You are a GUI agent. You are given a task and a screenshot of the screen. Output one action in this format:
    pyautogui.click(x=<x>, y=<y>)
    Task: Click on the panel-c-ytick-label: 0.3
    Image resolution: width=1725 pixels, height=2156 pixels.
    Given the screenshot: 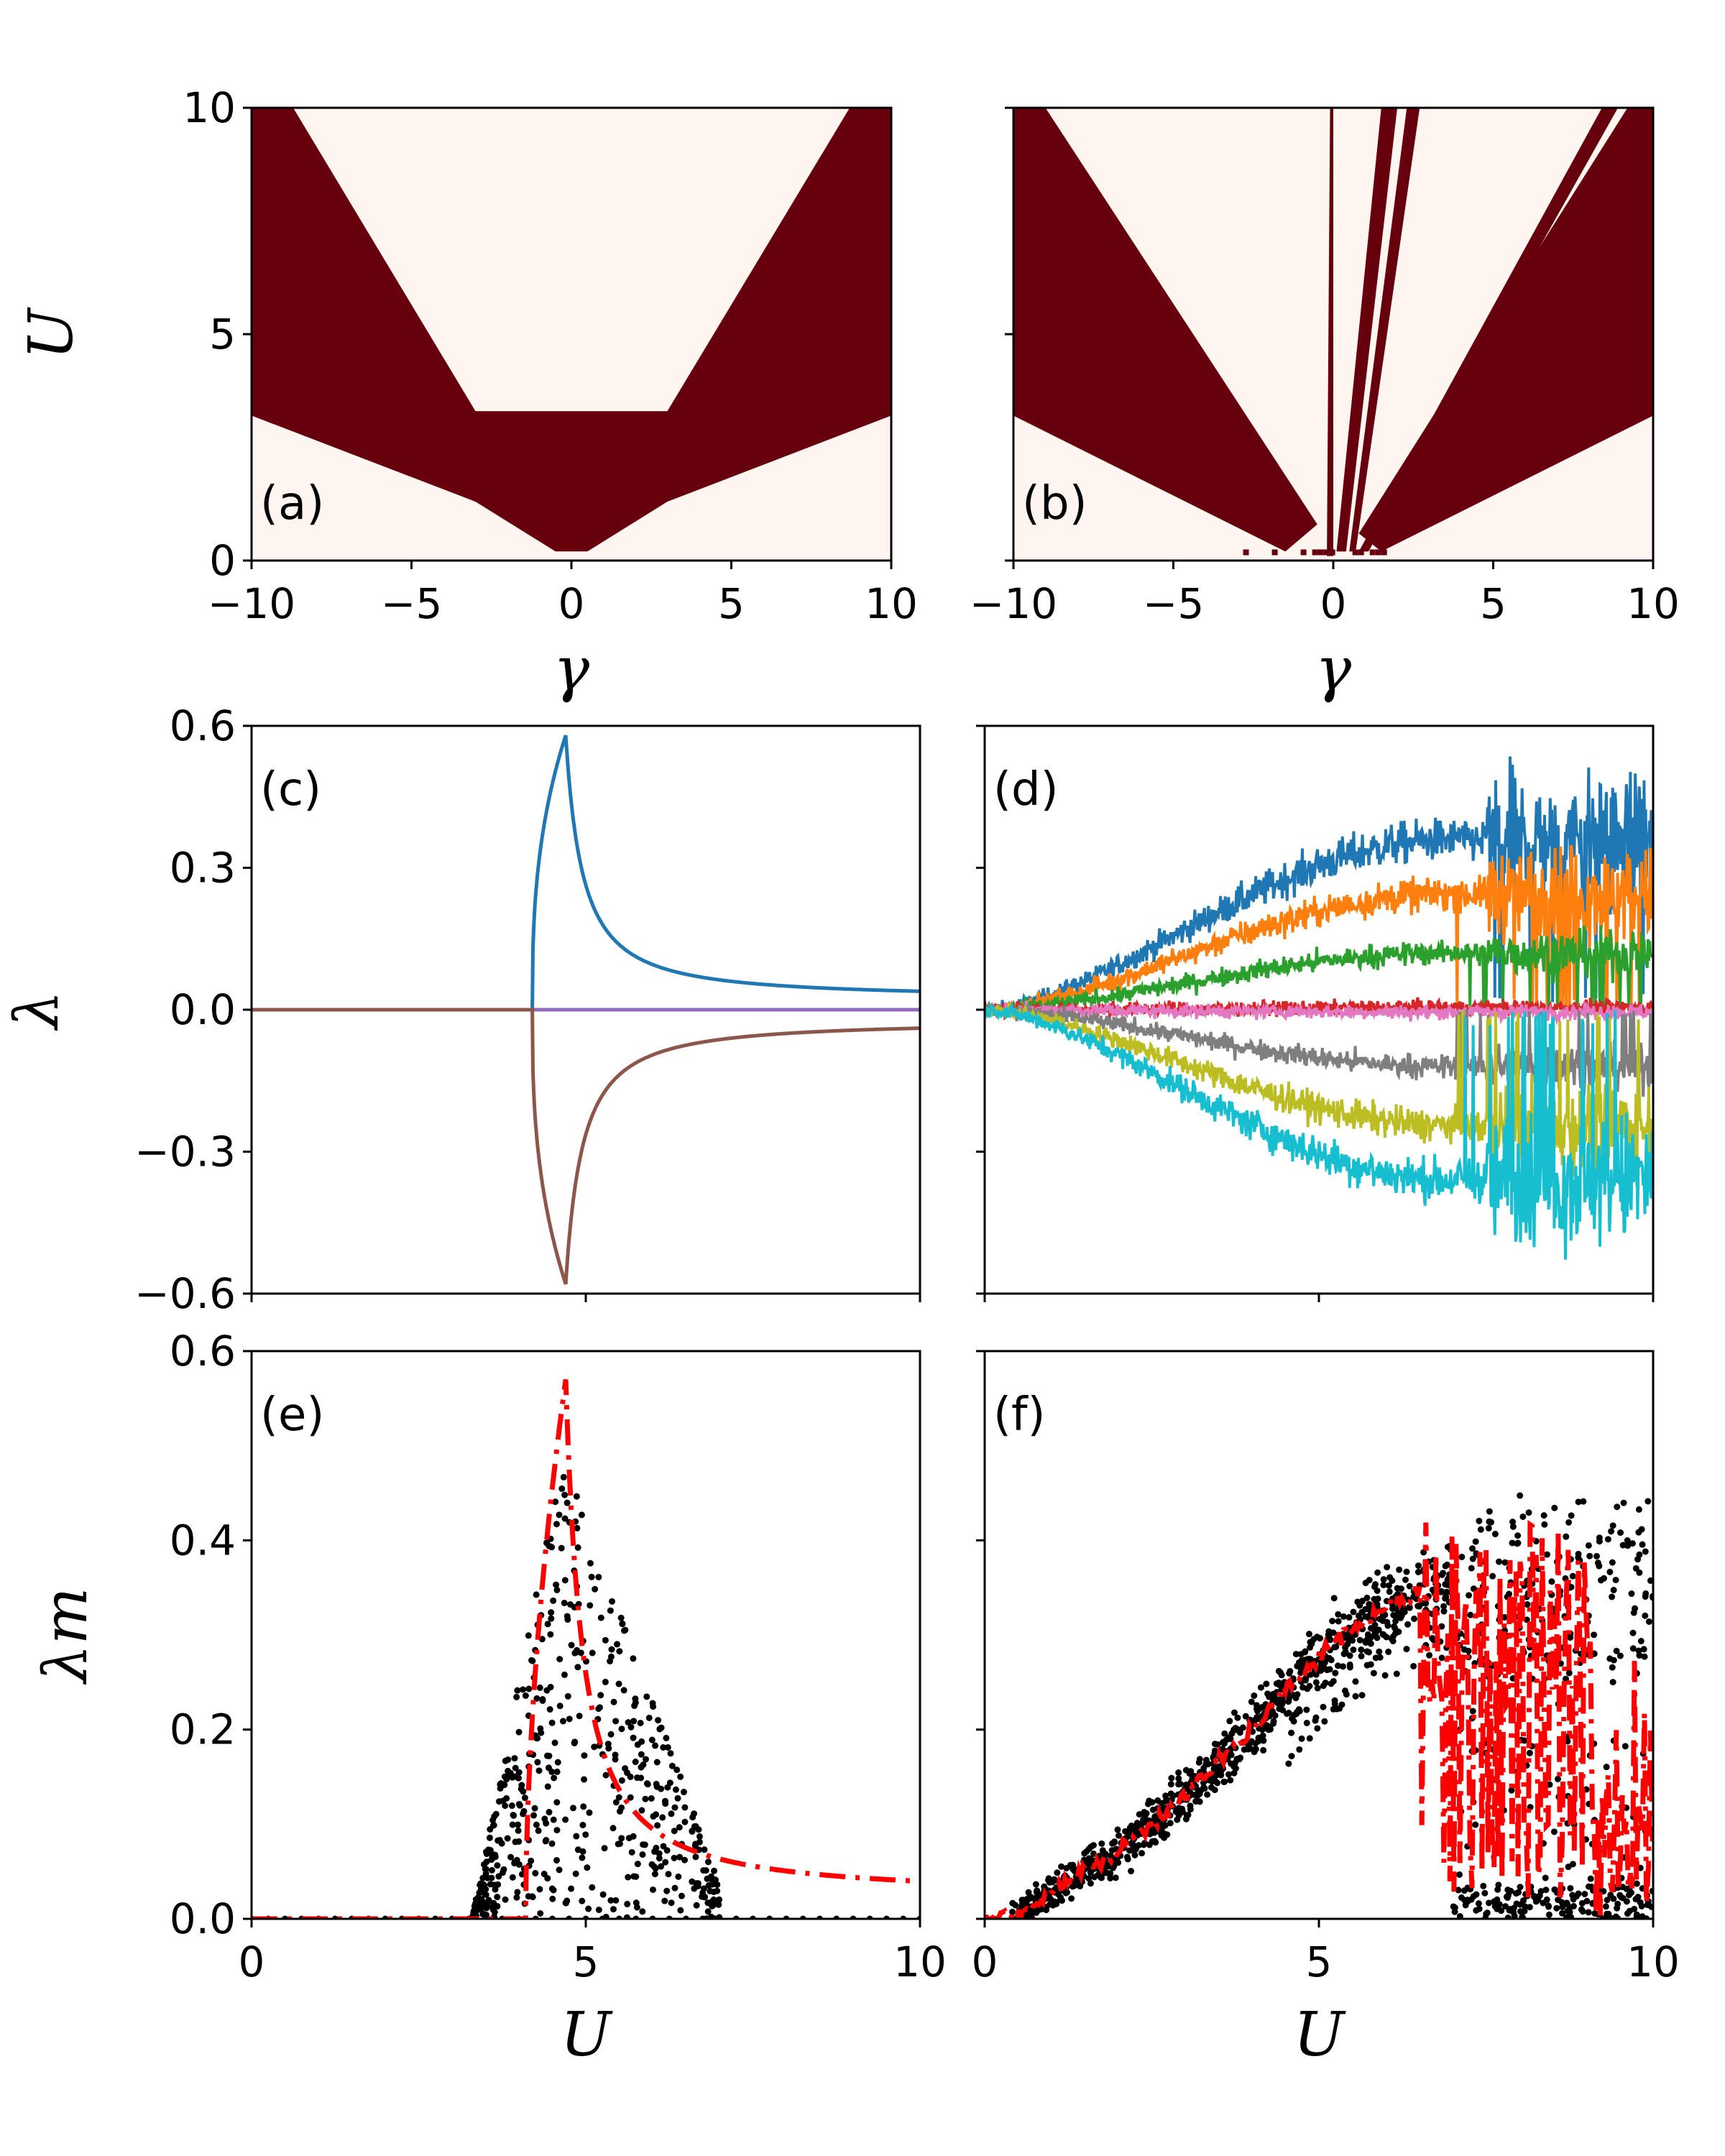 What is the action you would take?
    pyautogui.click(x=203, y=868)
    